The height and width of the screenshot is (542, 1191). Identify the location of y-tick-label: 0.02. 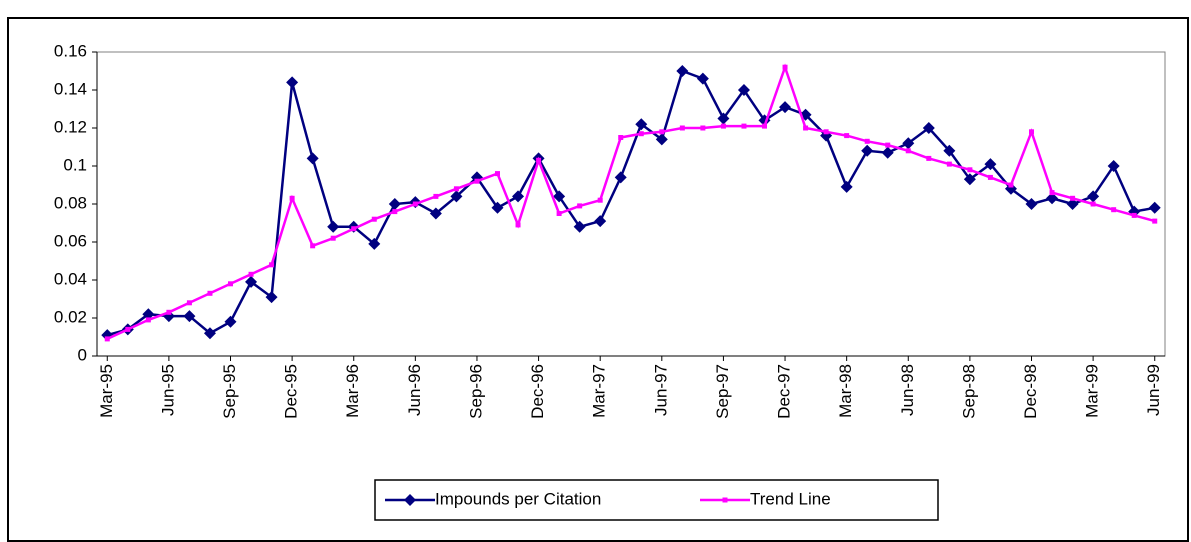
(70, 316).